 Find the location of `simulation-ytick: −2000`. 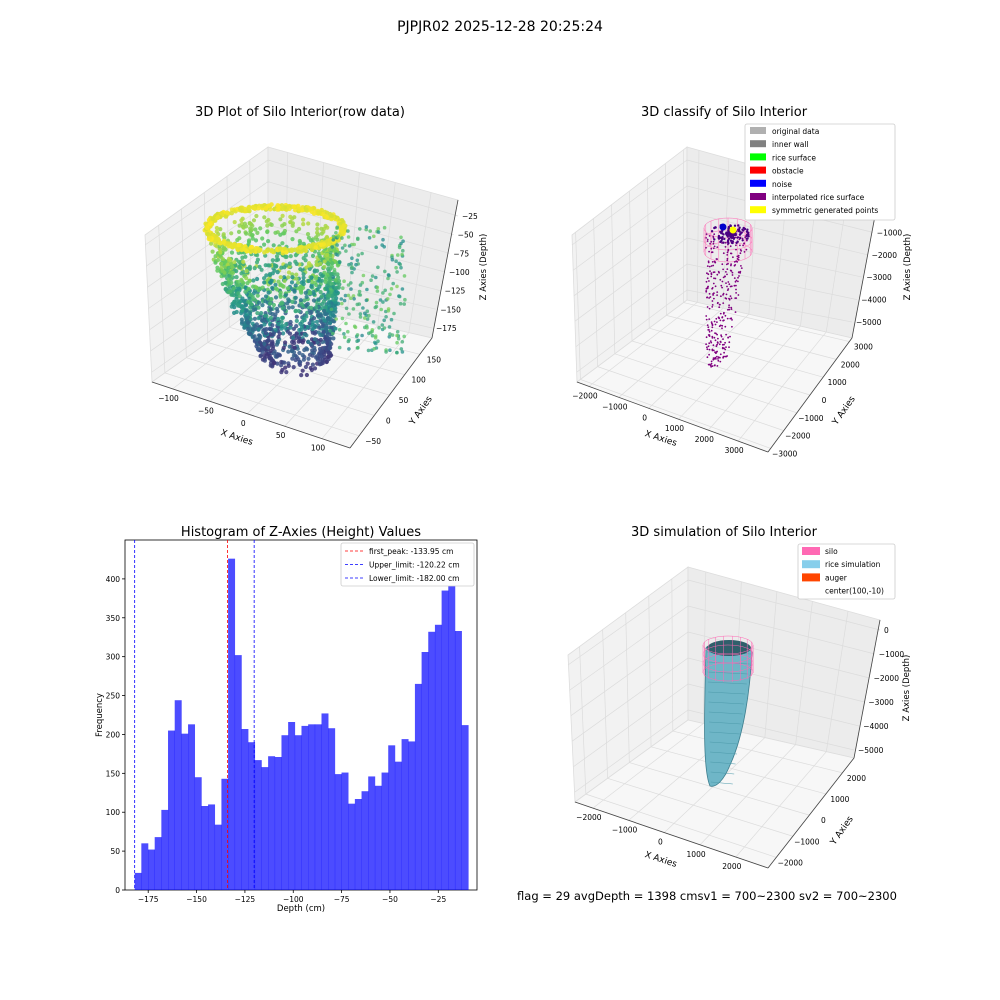

simulation-ytick: −2000 is located at coordinates (791, 862).